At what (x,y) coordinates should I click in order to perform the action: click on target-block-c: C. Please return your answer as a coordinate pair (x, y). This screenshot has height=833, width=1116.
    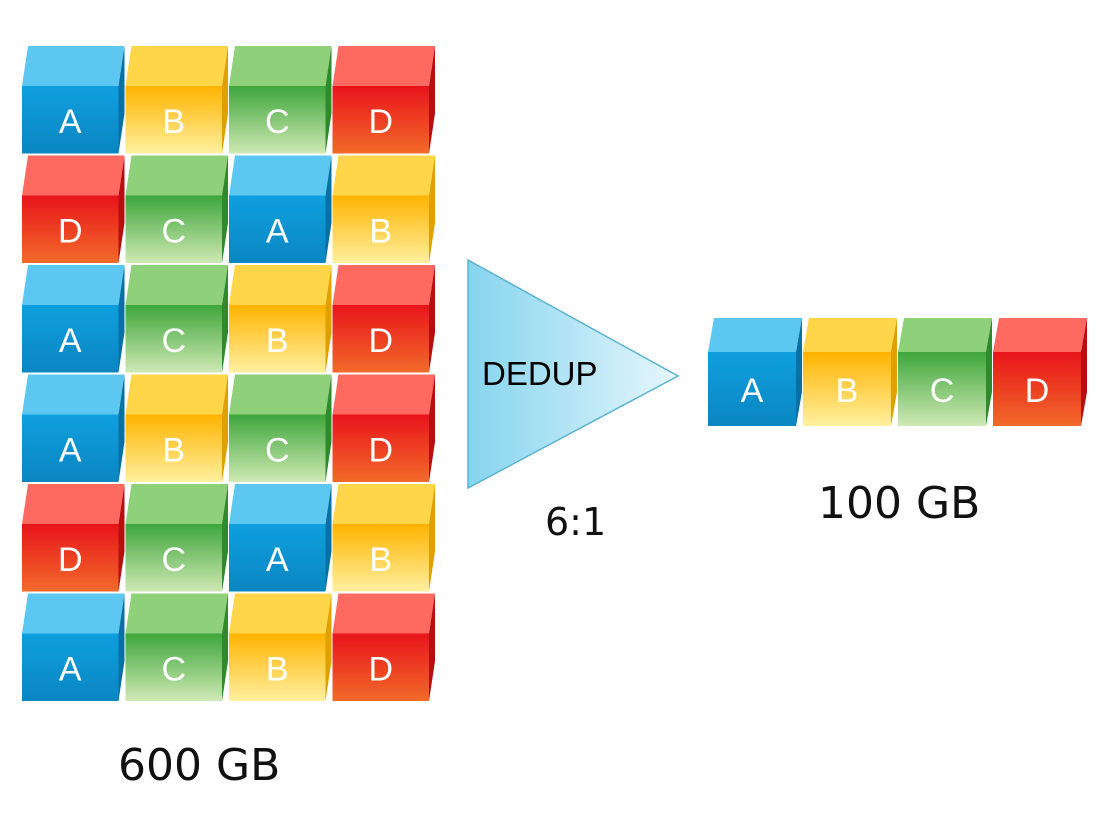
    Looking at the image, I should click on (945, 372).